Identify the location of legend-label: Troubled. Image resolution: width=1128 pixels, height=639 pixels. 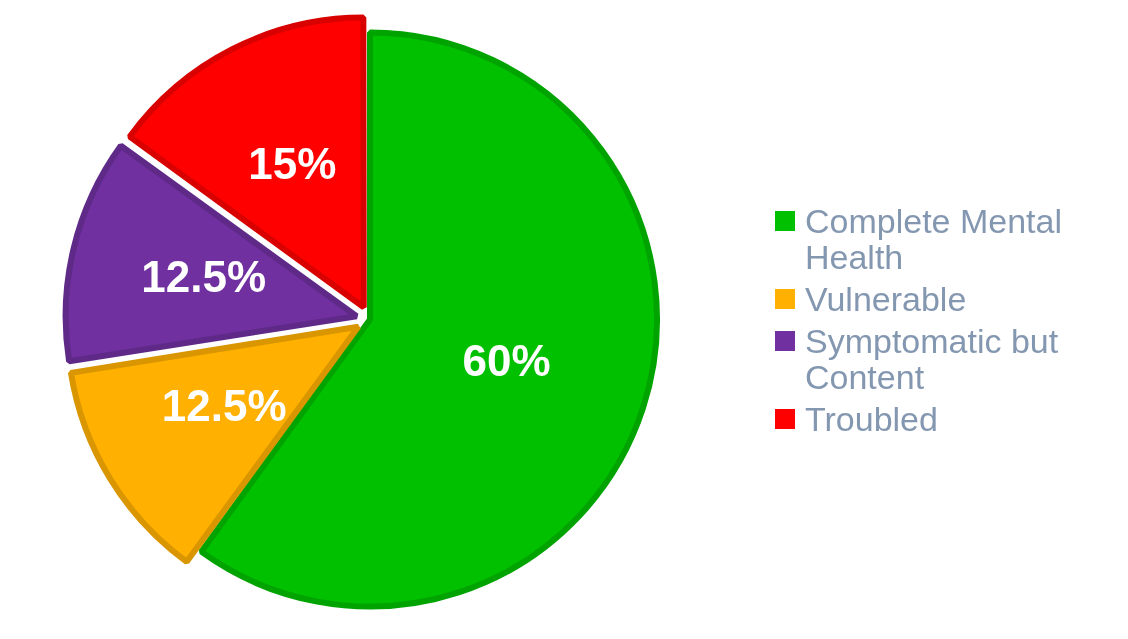
(871, 418).